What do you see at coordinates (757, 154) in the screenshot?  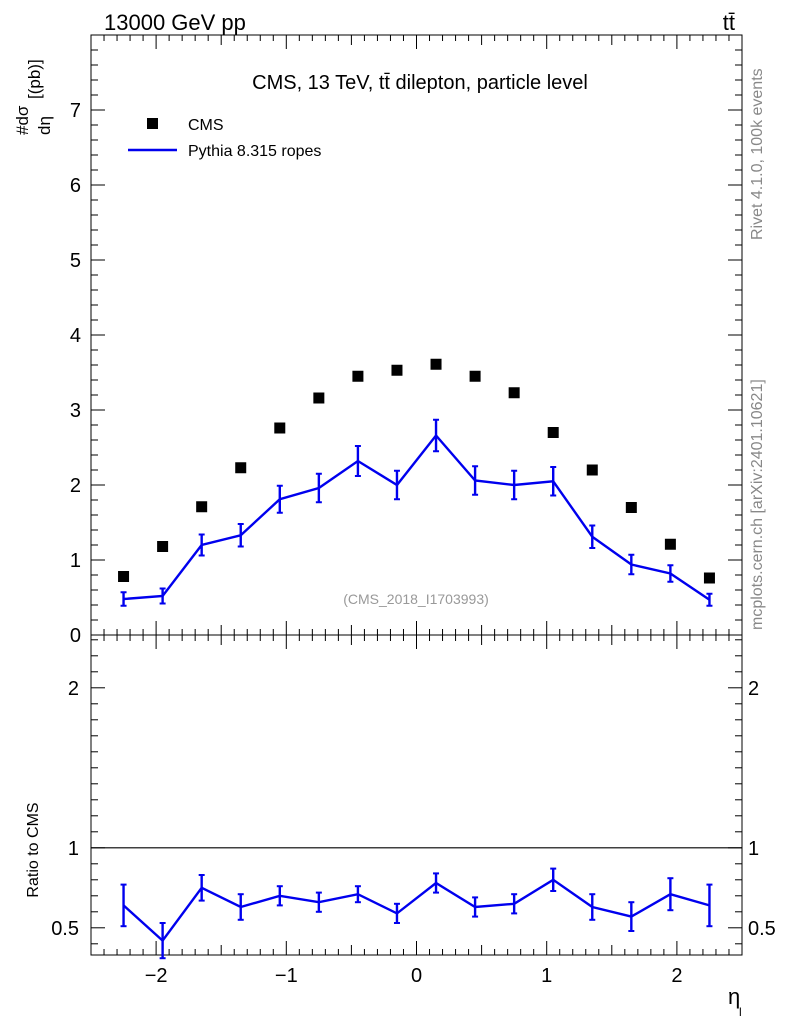 I see `rivet-version-label: Rivet 4.1.0, 100k events` at bounding box center [757, 154].